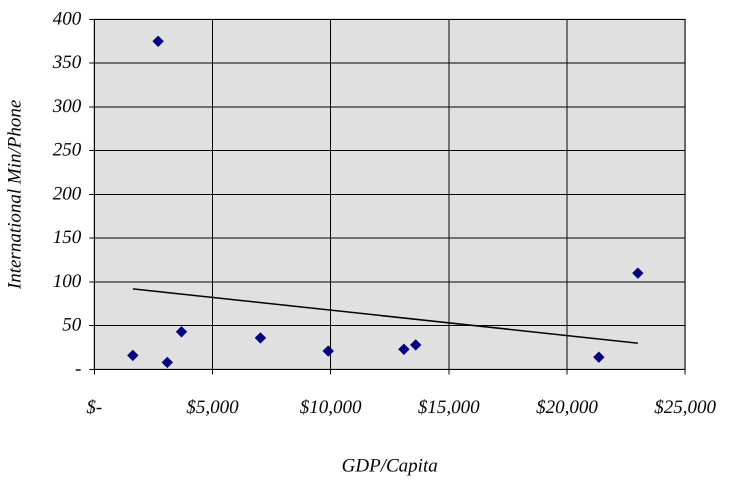 The width and height of the screenshot is (738, 482). I want to click on y-tick-label: 300, so click(67, 106).